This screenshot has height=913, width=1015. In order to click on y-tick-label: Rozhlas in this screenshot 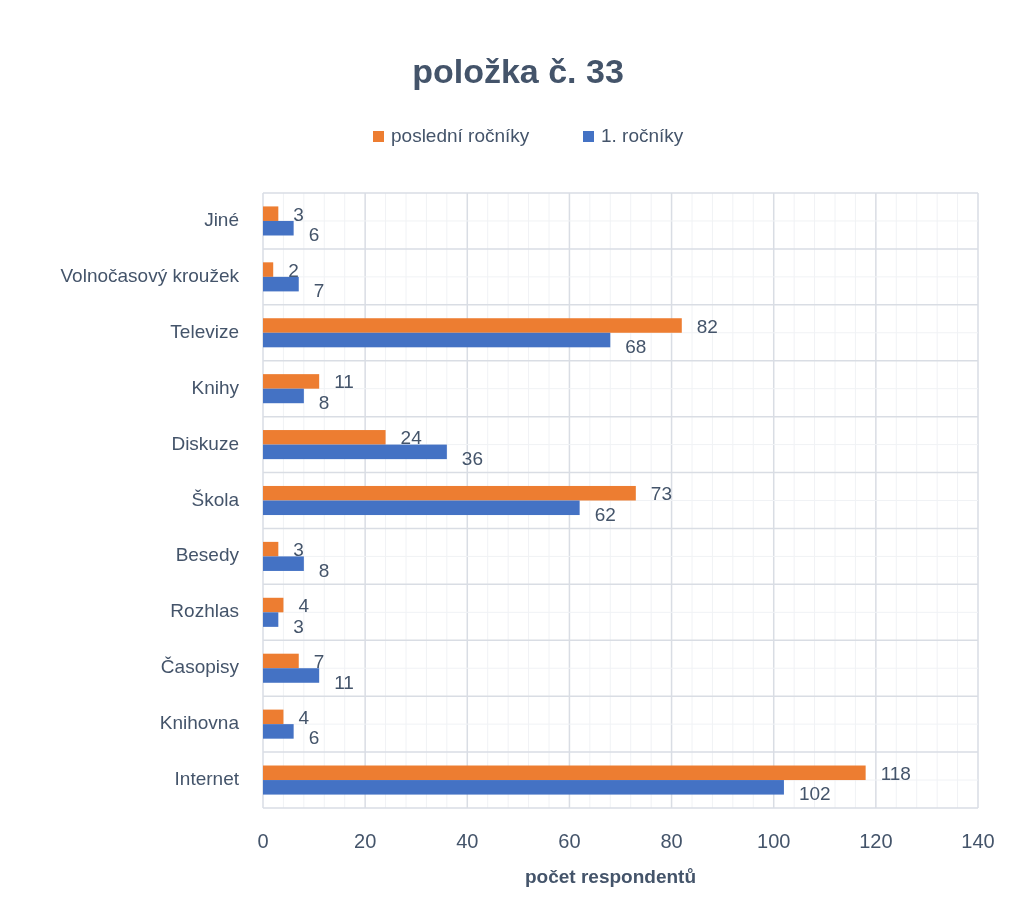, I will do `click(204, 611)`.